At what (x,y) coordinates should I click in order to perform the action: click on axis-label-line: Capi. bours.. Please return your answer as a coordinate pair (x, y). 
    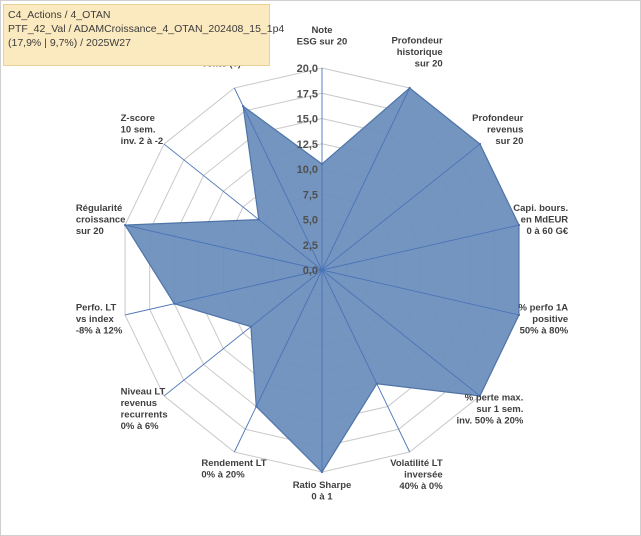
    Looking at the image, I should click on (540, 208).